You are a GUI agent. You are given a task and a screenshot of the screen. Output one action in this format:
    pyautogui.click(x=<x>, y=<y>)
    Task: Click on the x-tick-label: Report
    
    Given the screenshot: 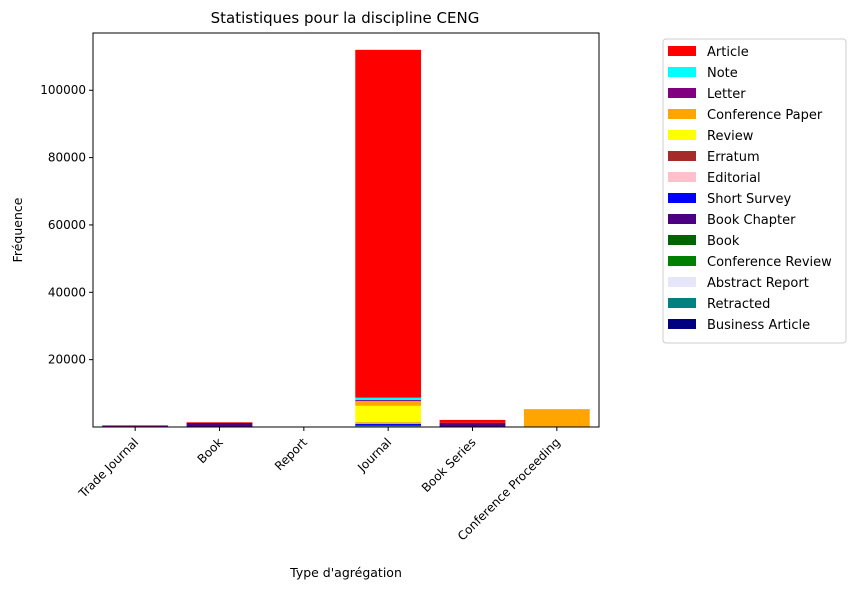 What is the action you would take?
    pyautogui.click(x=291, y=454)
    